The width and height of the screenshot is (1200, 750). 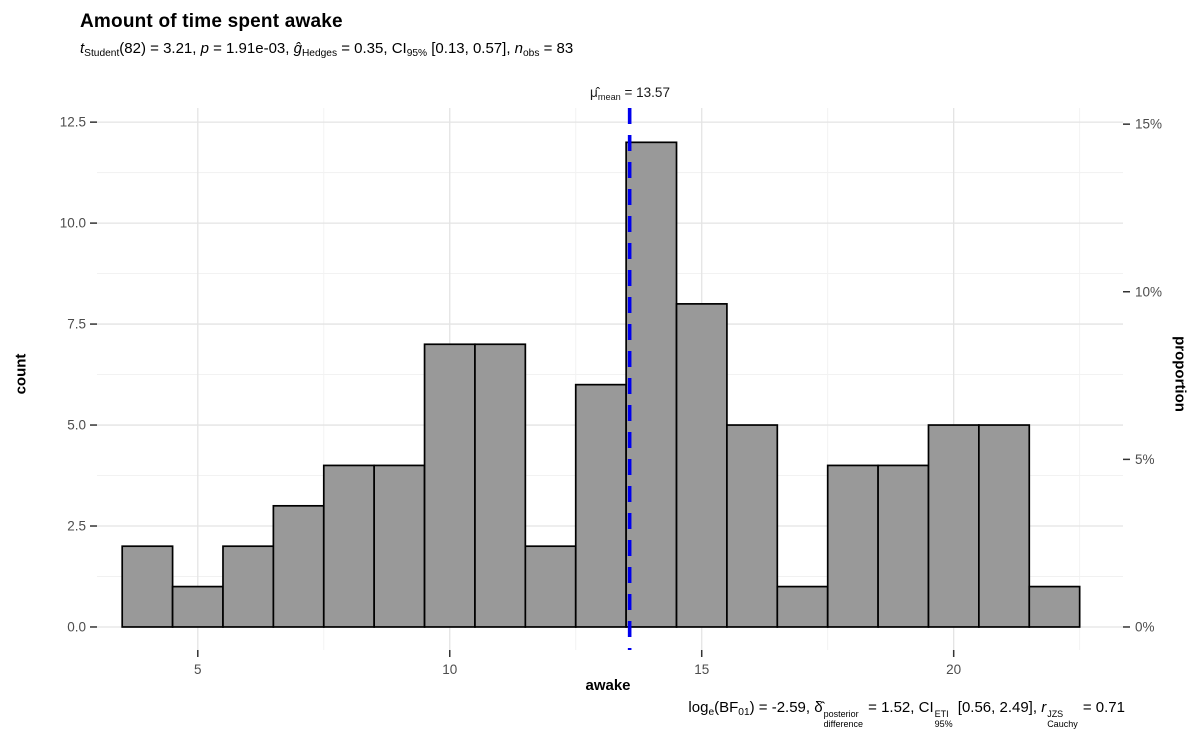 What do you see at coordinates (21, 374) in the screenshot?
I see `y-axis-title-count: count` at bounding box center [21, 374].